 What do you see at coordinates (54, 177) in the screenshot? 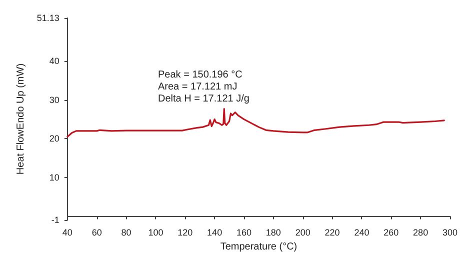
I see `y-tick-label: 10` at bounding box center [54, 177].